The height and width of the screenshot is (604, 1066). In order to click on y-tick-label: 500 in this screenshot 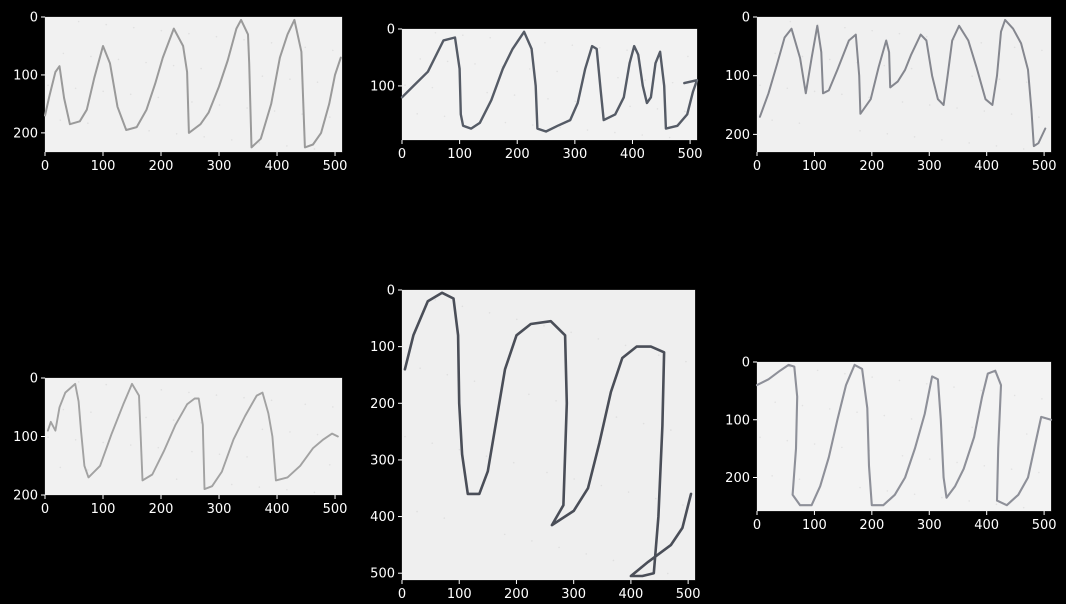, I will do `click(382, 574)`.